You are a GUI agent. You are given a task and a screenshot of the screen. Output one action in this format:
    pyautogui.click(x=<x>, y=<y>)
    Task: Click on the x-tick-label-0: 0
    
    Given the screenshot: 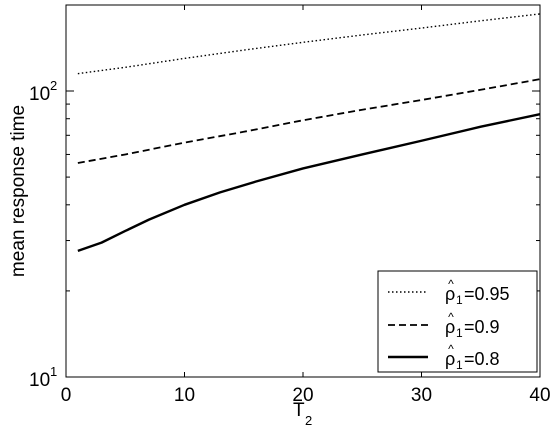 What is the action you would take?
    pyautogui.click(x=66, y=395)
    